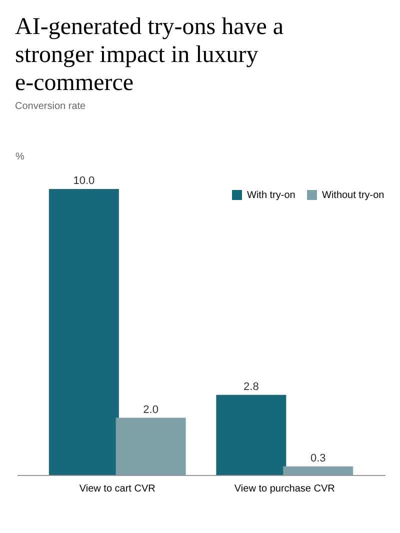 The width and height of the screenshot is (400, 533). What do you see at coordinates (251, 386) in the screenshot?
I see `data-label: 2.8` at bounding box center [251, 386].